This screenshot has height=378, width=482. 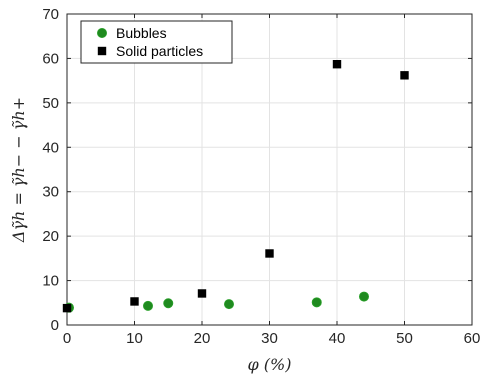 What do you see at coordinates (50, 236) in the screenshot?
I see `y-tick-label: 20` at bounding box center [50, 236].